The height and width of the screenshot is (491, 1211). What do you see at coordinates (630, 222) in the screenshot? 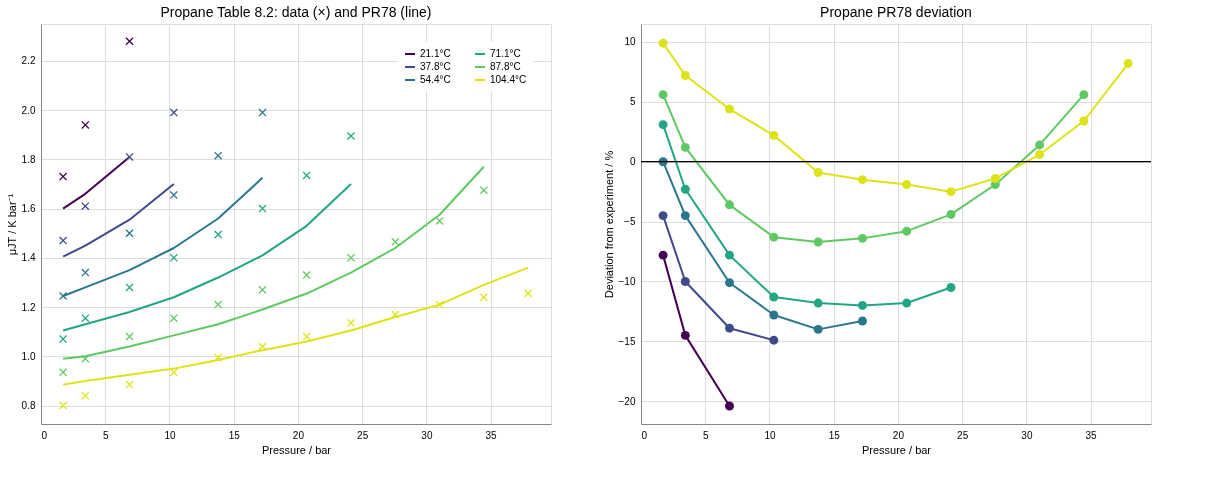
I see `y-tick-label: −5` at bounding box center [630, 222].